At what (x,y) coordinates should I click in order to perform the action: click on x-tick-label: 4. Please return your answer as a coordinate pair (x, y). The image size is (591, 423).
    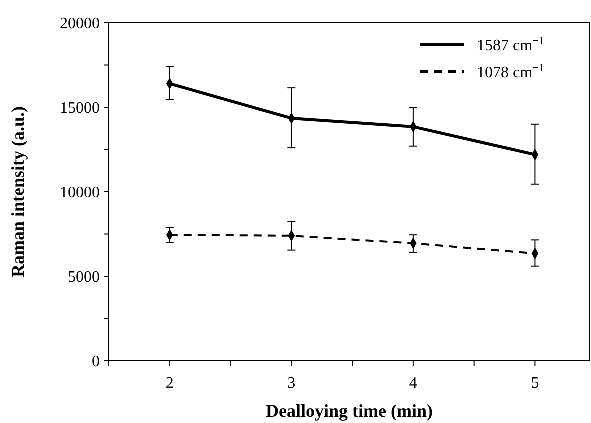
    Looking at the image, I should click on (413, 383).